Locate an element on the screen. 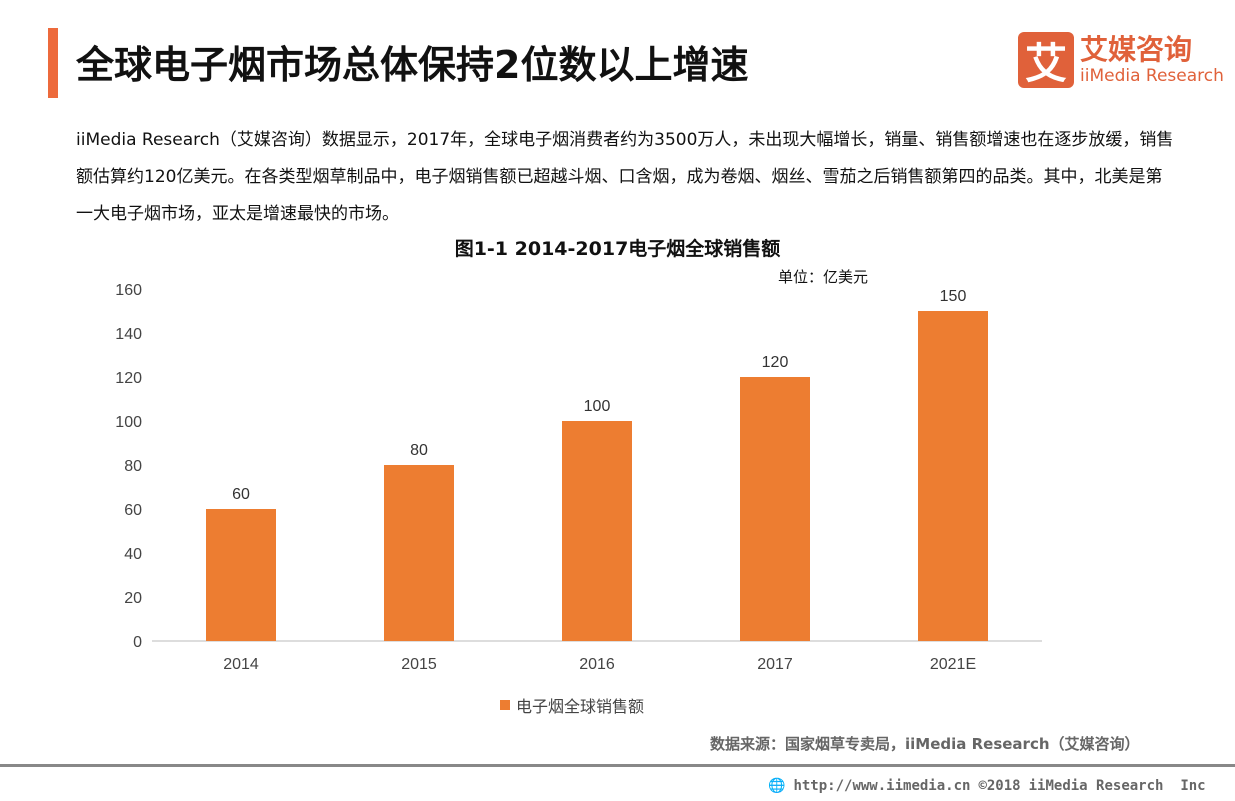 The height and width of the screenshot is (801, 1235). data-source: 数据来源：国家烟草专卖局，iiMedia Research（艾媒咨询） is located at coordinates (925, 744).